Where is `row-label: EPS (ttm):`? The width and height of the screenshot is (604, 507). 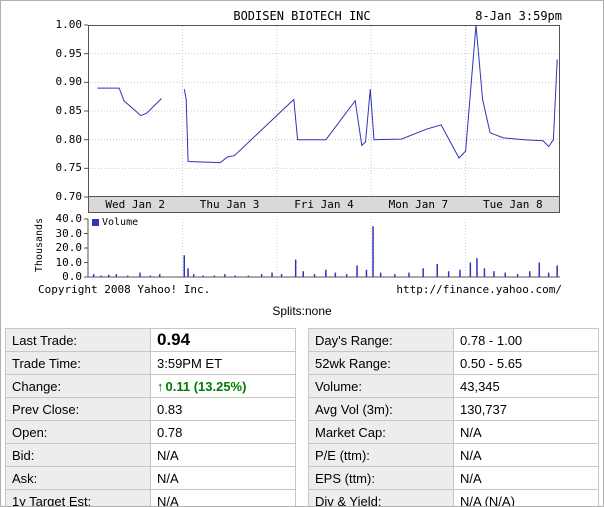 row-label: EPS (ttm): is located at coordinates (381, 478).